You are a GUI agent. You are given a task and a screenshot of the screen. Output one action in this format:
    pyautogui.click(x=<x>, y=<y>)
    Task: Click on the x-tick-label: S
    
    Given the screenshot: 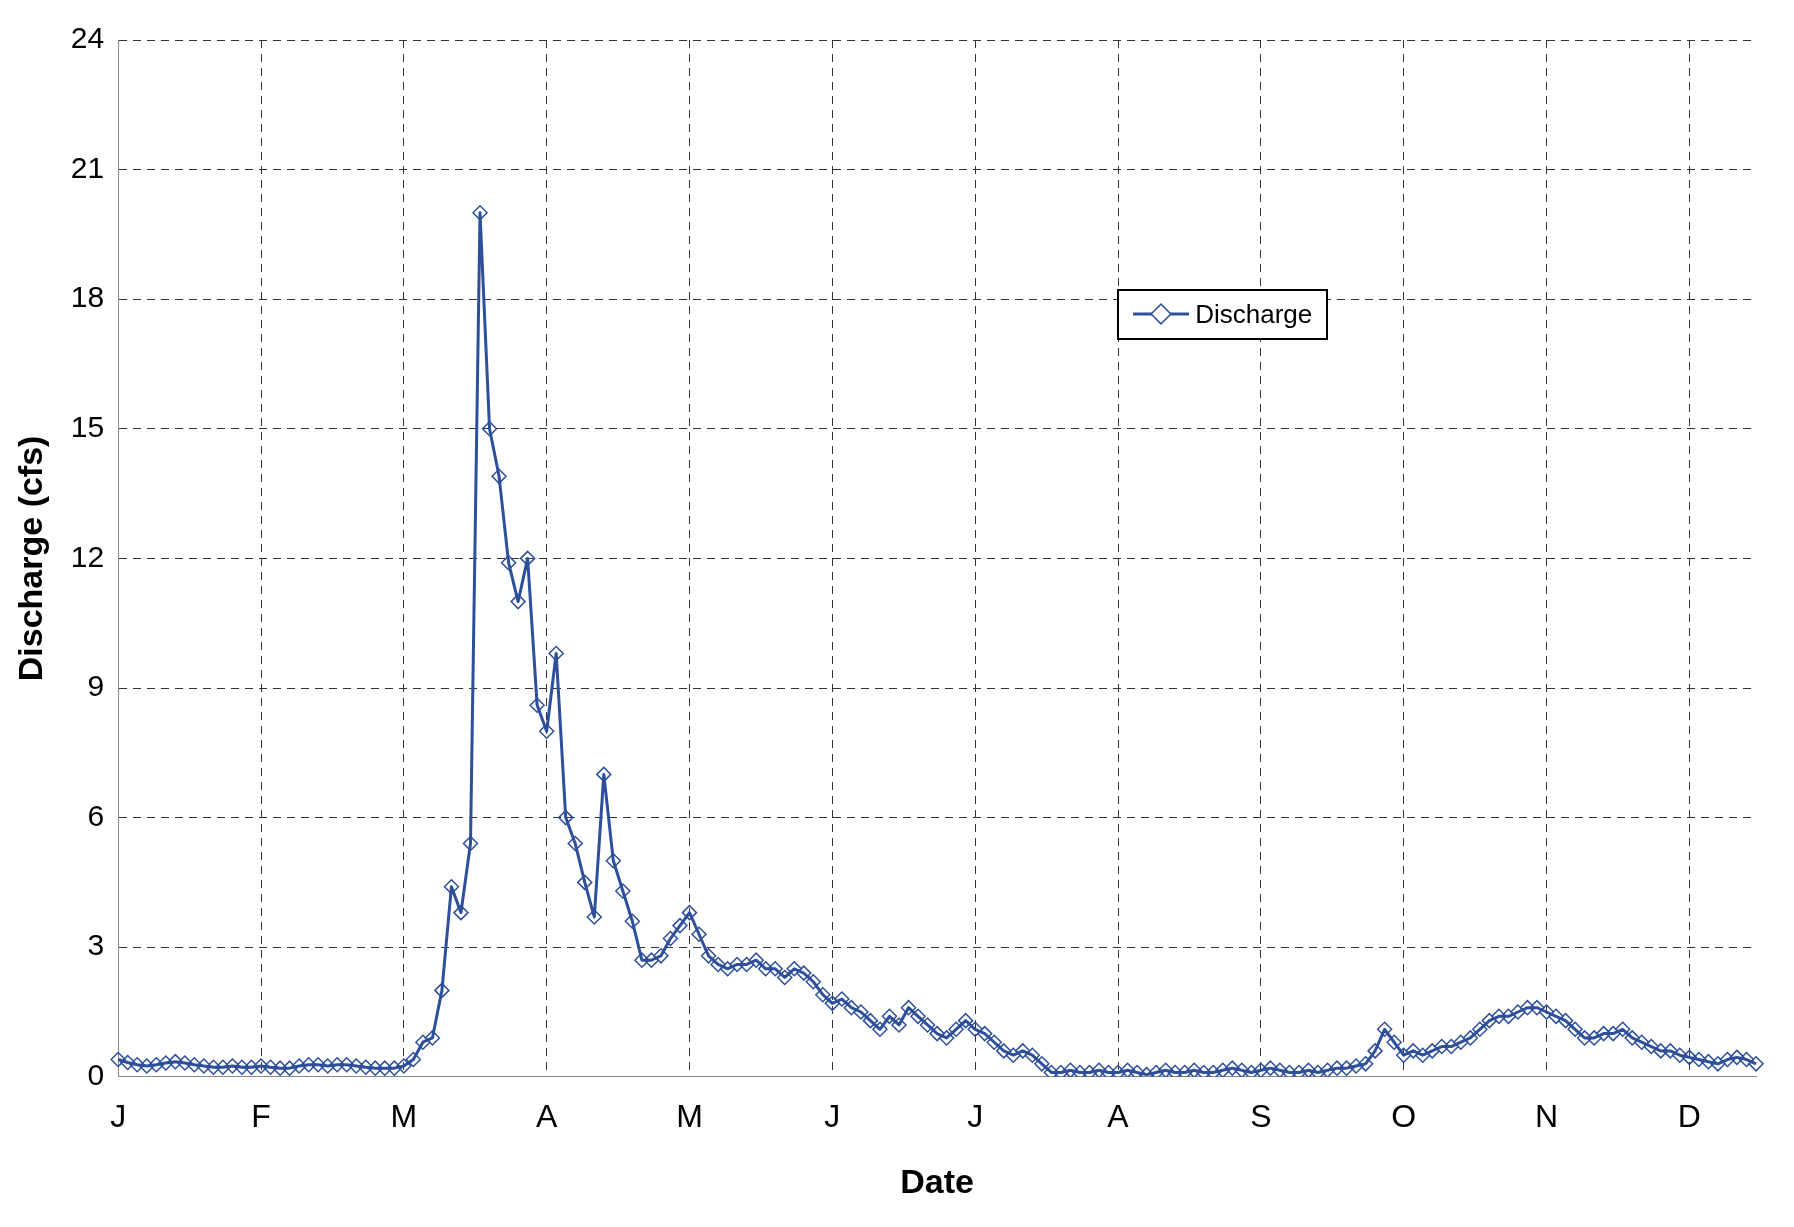 What is the action you would take?
    pyautogui.click(x=1261, y=1115)
    